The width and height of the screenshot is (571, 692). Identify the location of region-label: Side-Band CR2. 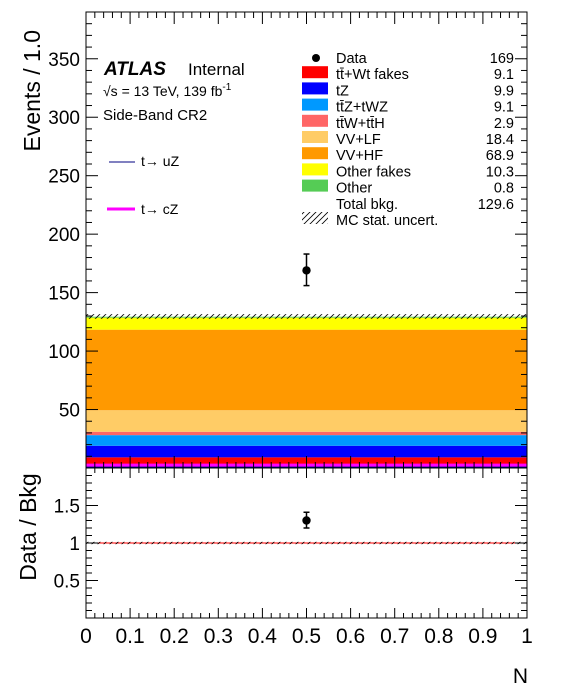
(155, 115).